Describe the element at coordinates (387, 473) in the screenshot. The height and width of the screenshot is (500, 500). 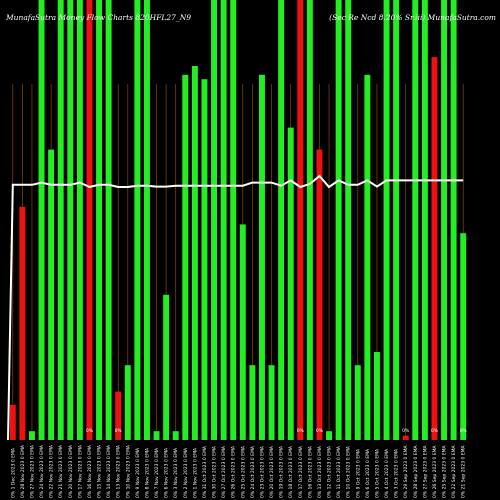
I see `x-tick-label: 0% 4 Oct 2023 0 EMA` at that location.